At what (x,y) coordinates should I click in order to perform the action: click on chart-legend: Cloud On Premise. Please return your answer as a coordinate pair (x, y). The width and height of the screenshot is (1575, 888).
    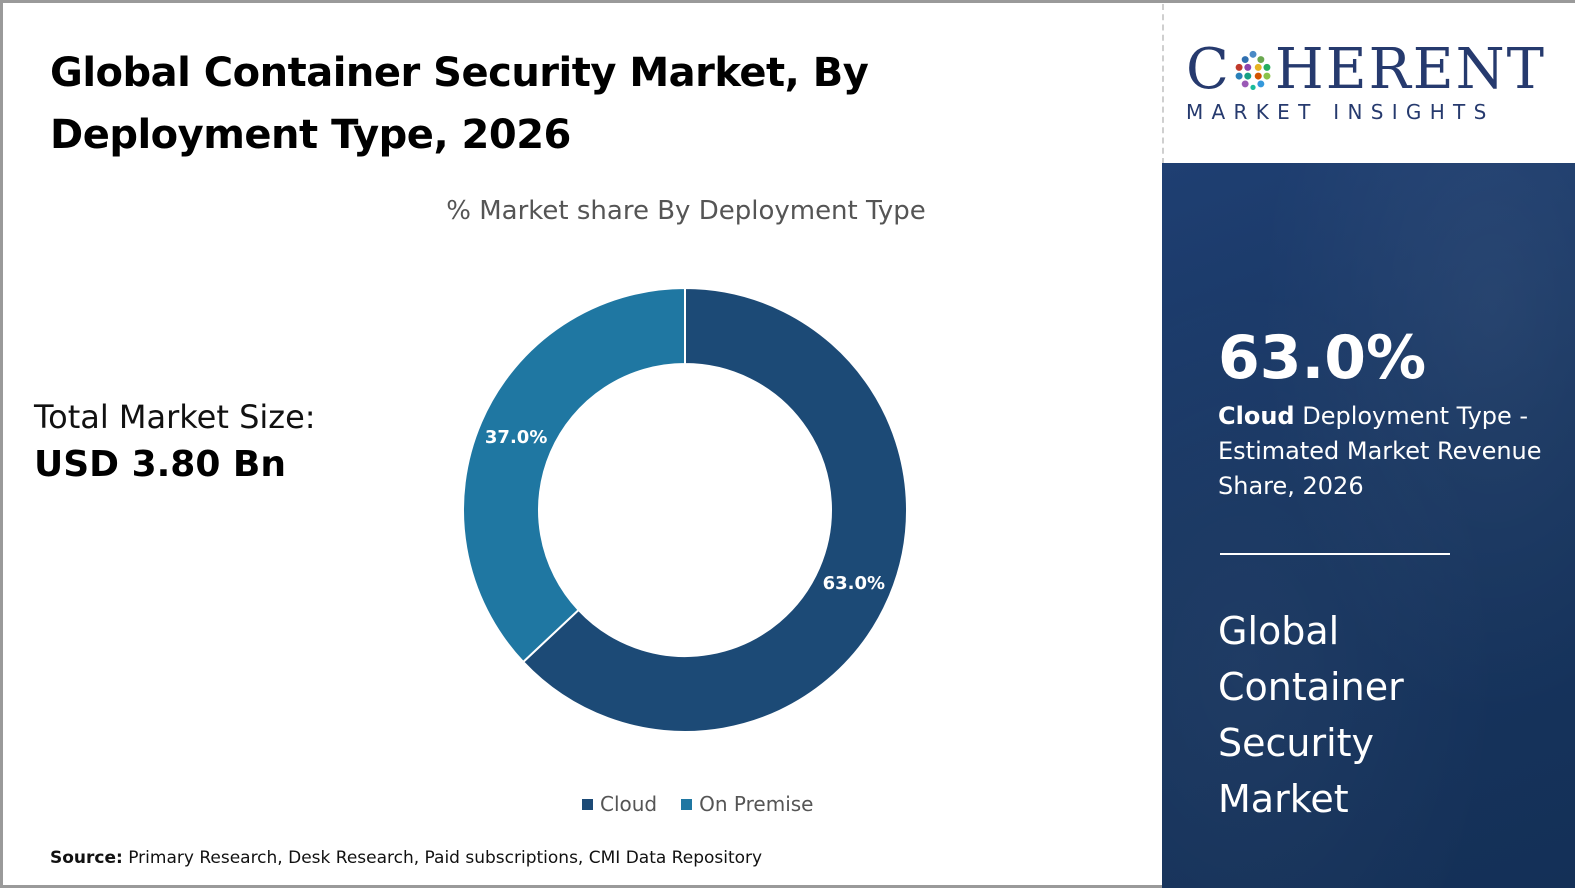
    Looking at the image, I should click on (697, 804).